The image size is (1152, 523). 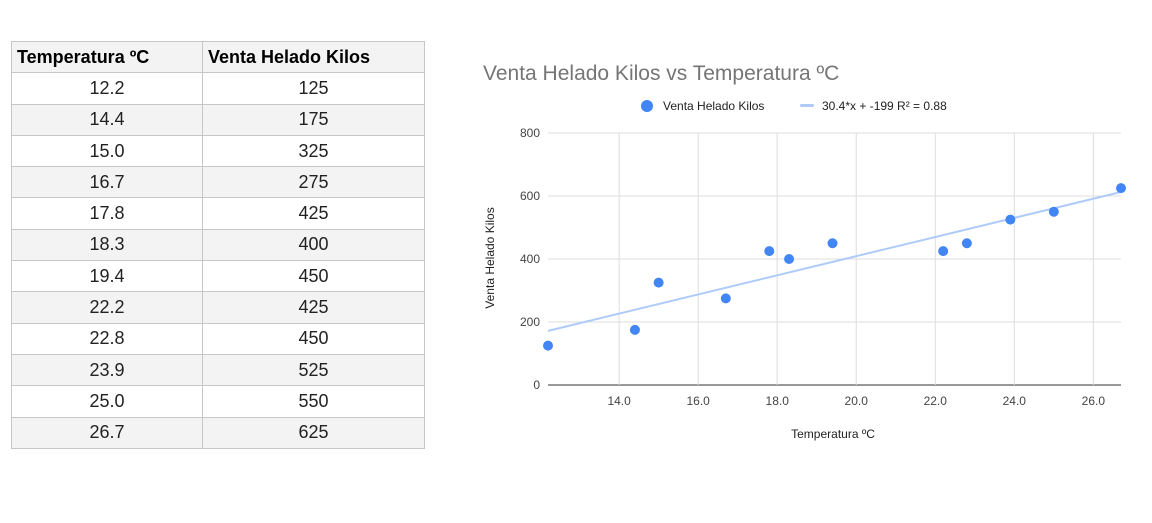 I want to click on table-row: 17.8 425, so click(x=218, y=213).